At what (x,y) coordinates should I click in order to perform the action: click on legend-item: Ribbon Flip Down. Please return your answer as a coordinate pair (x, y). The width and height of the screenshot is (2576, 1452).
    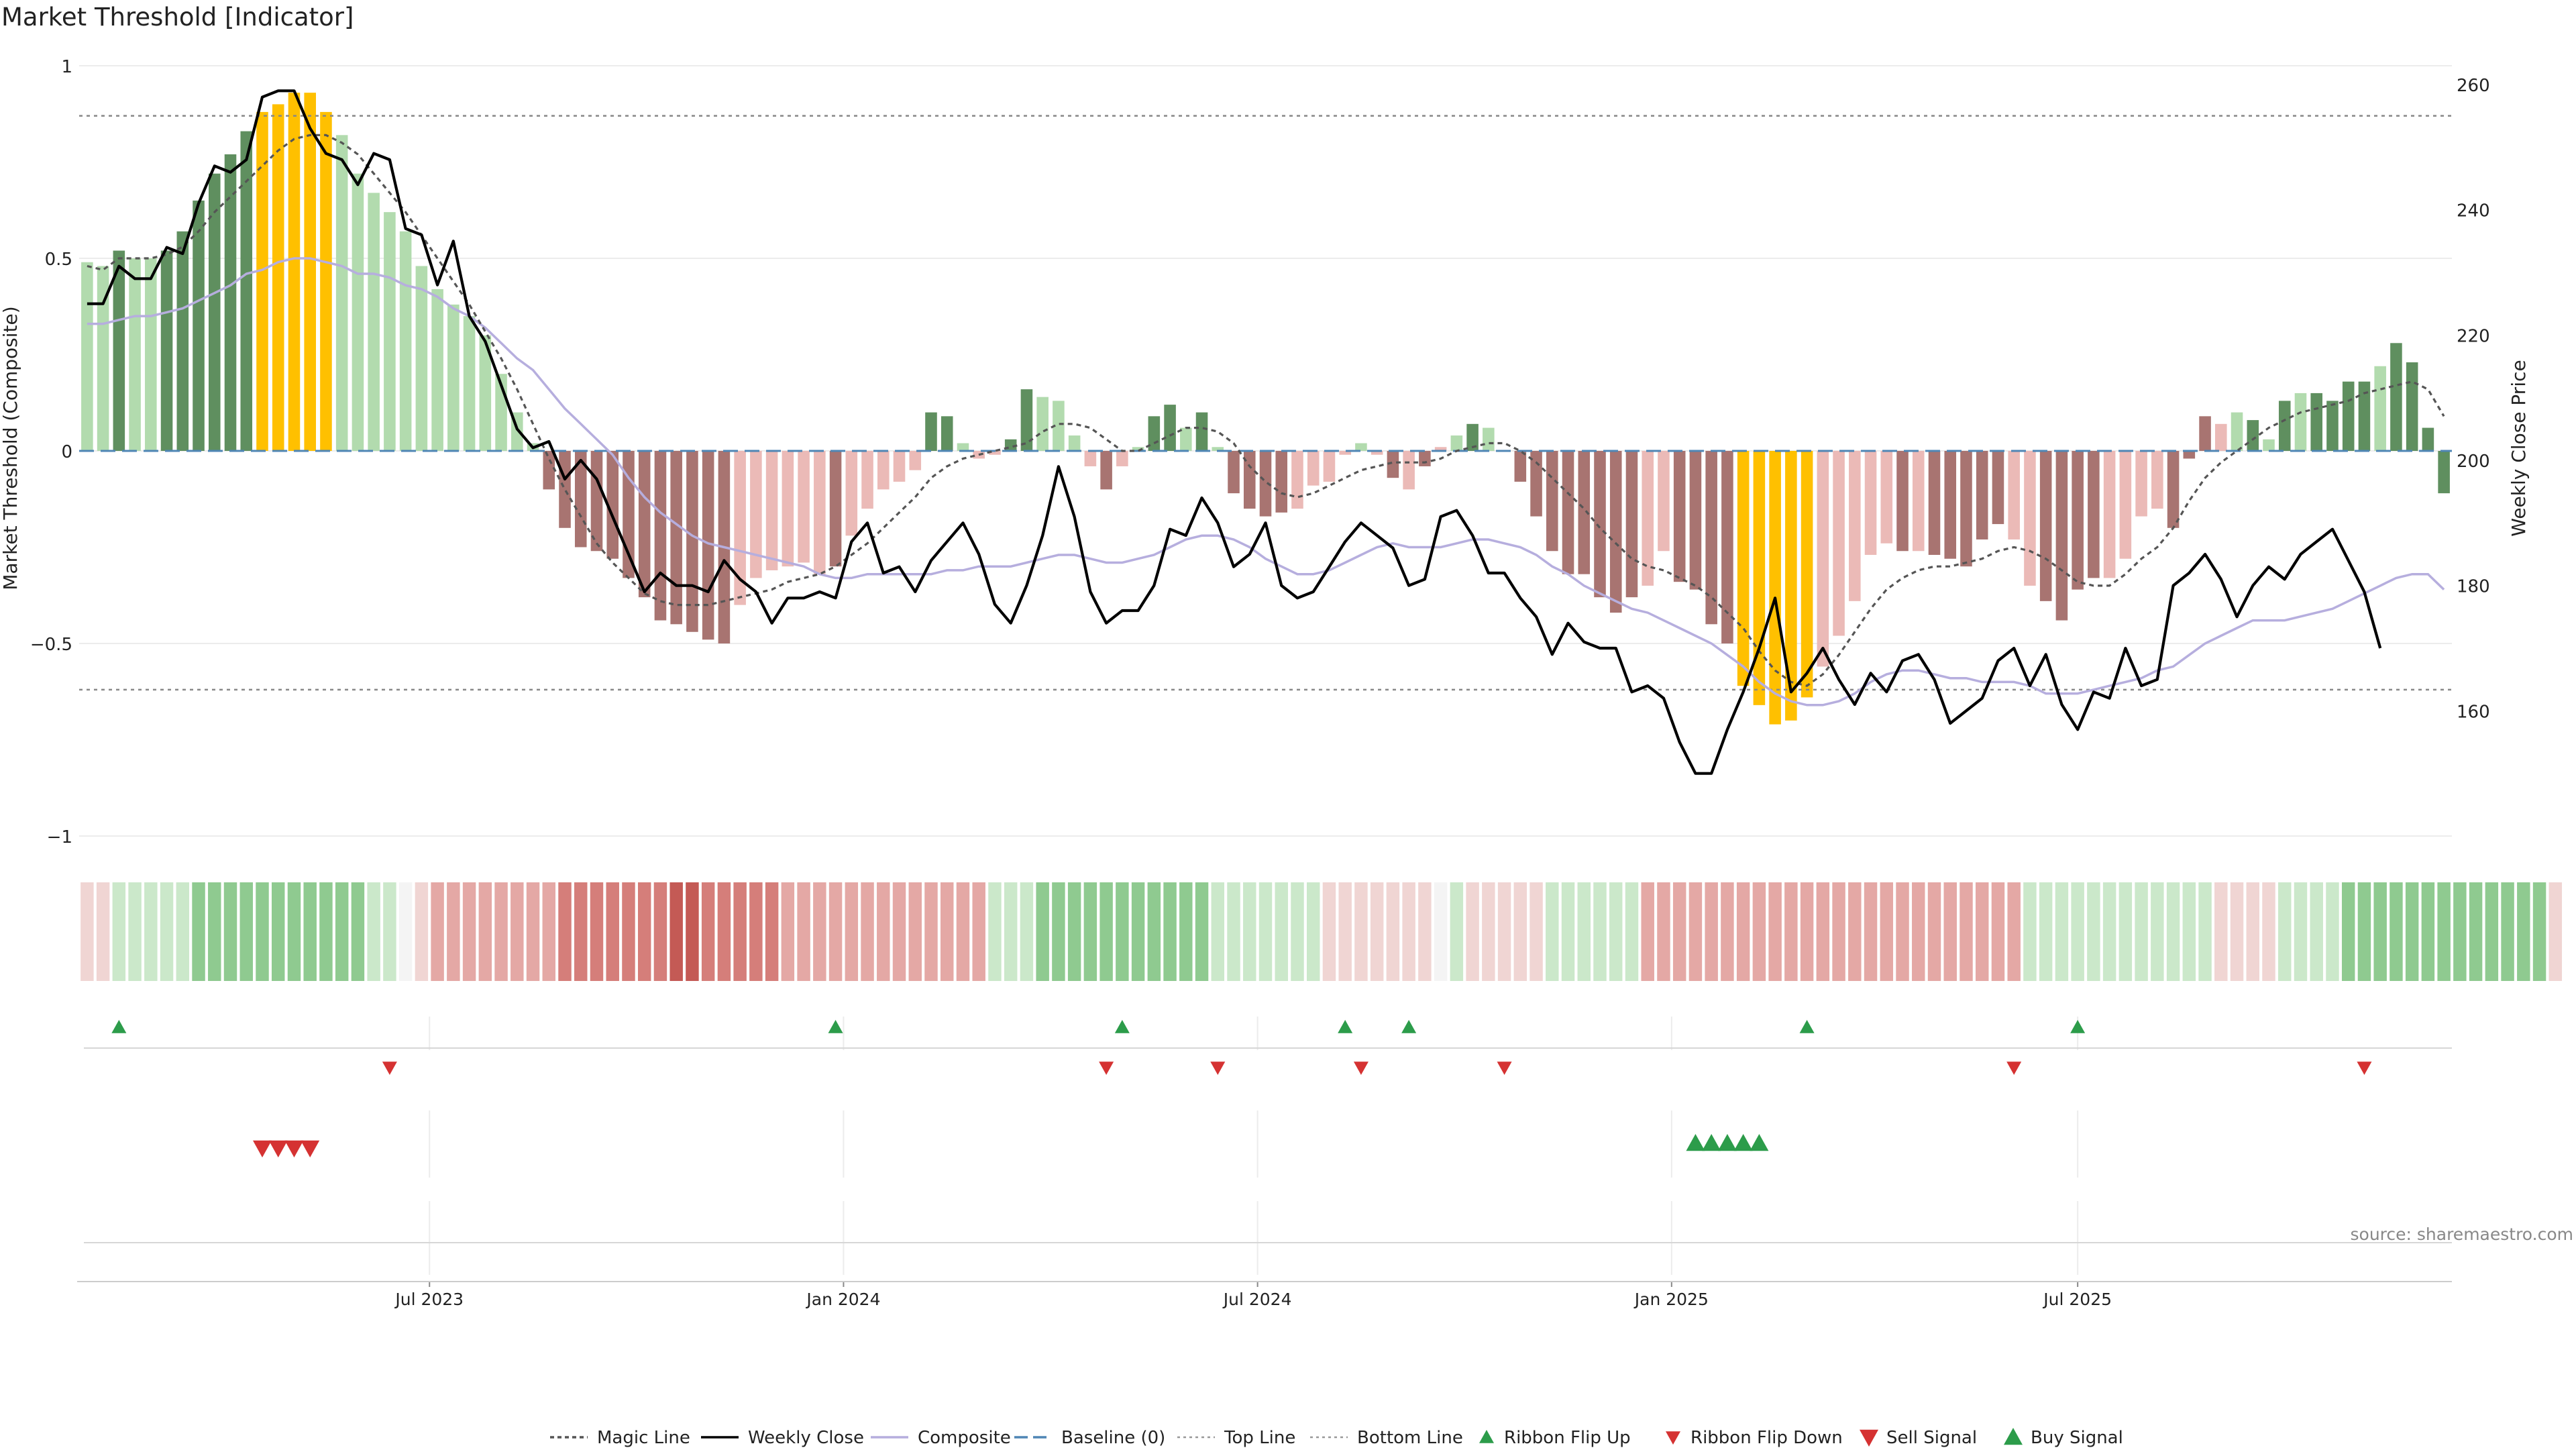
    Looking at the image, I should click on (1754, 1438).